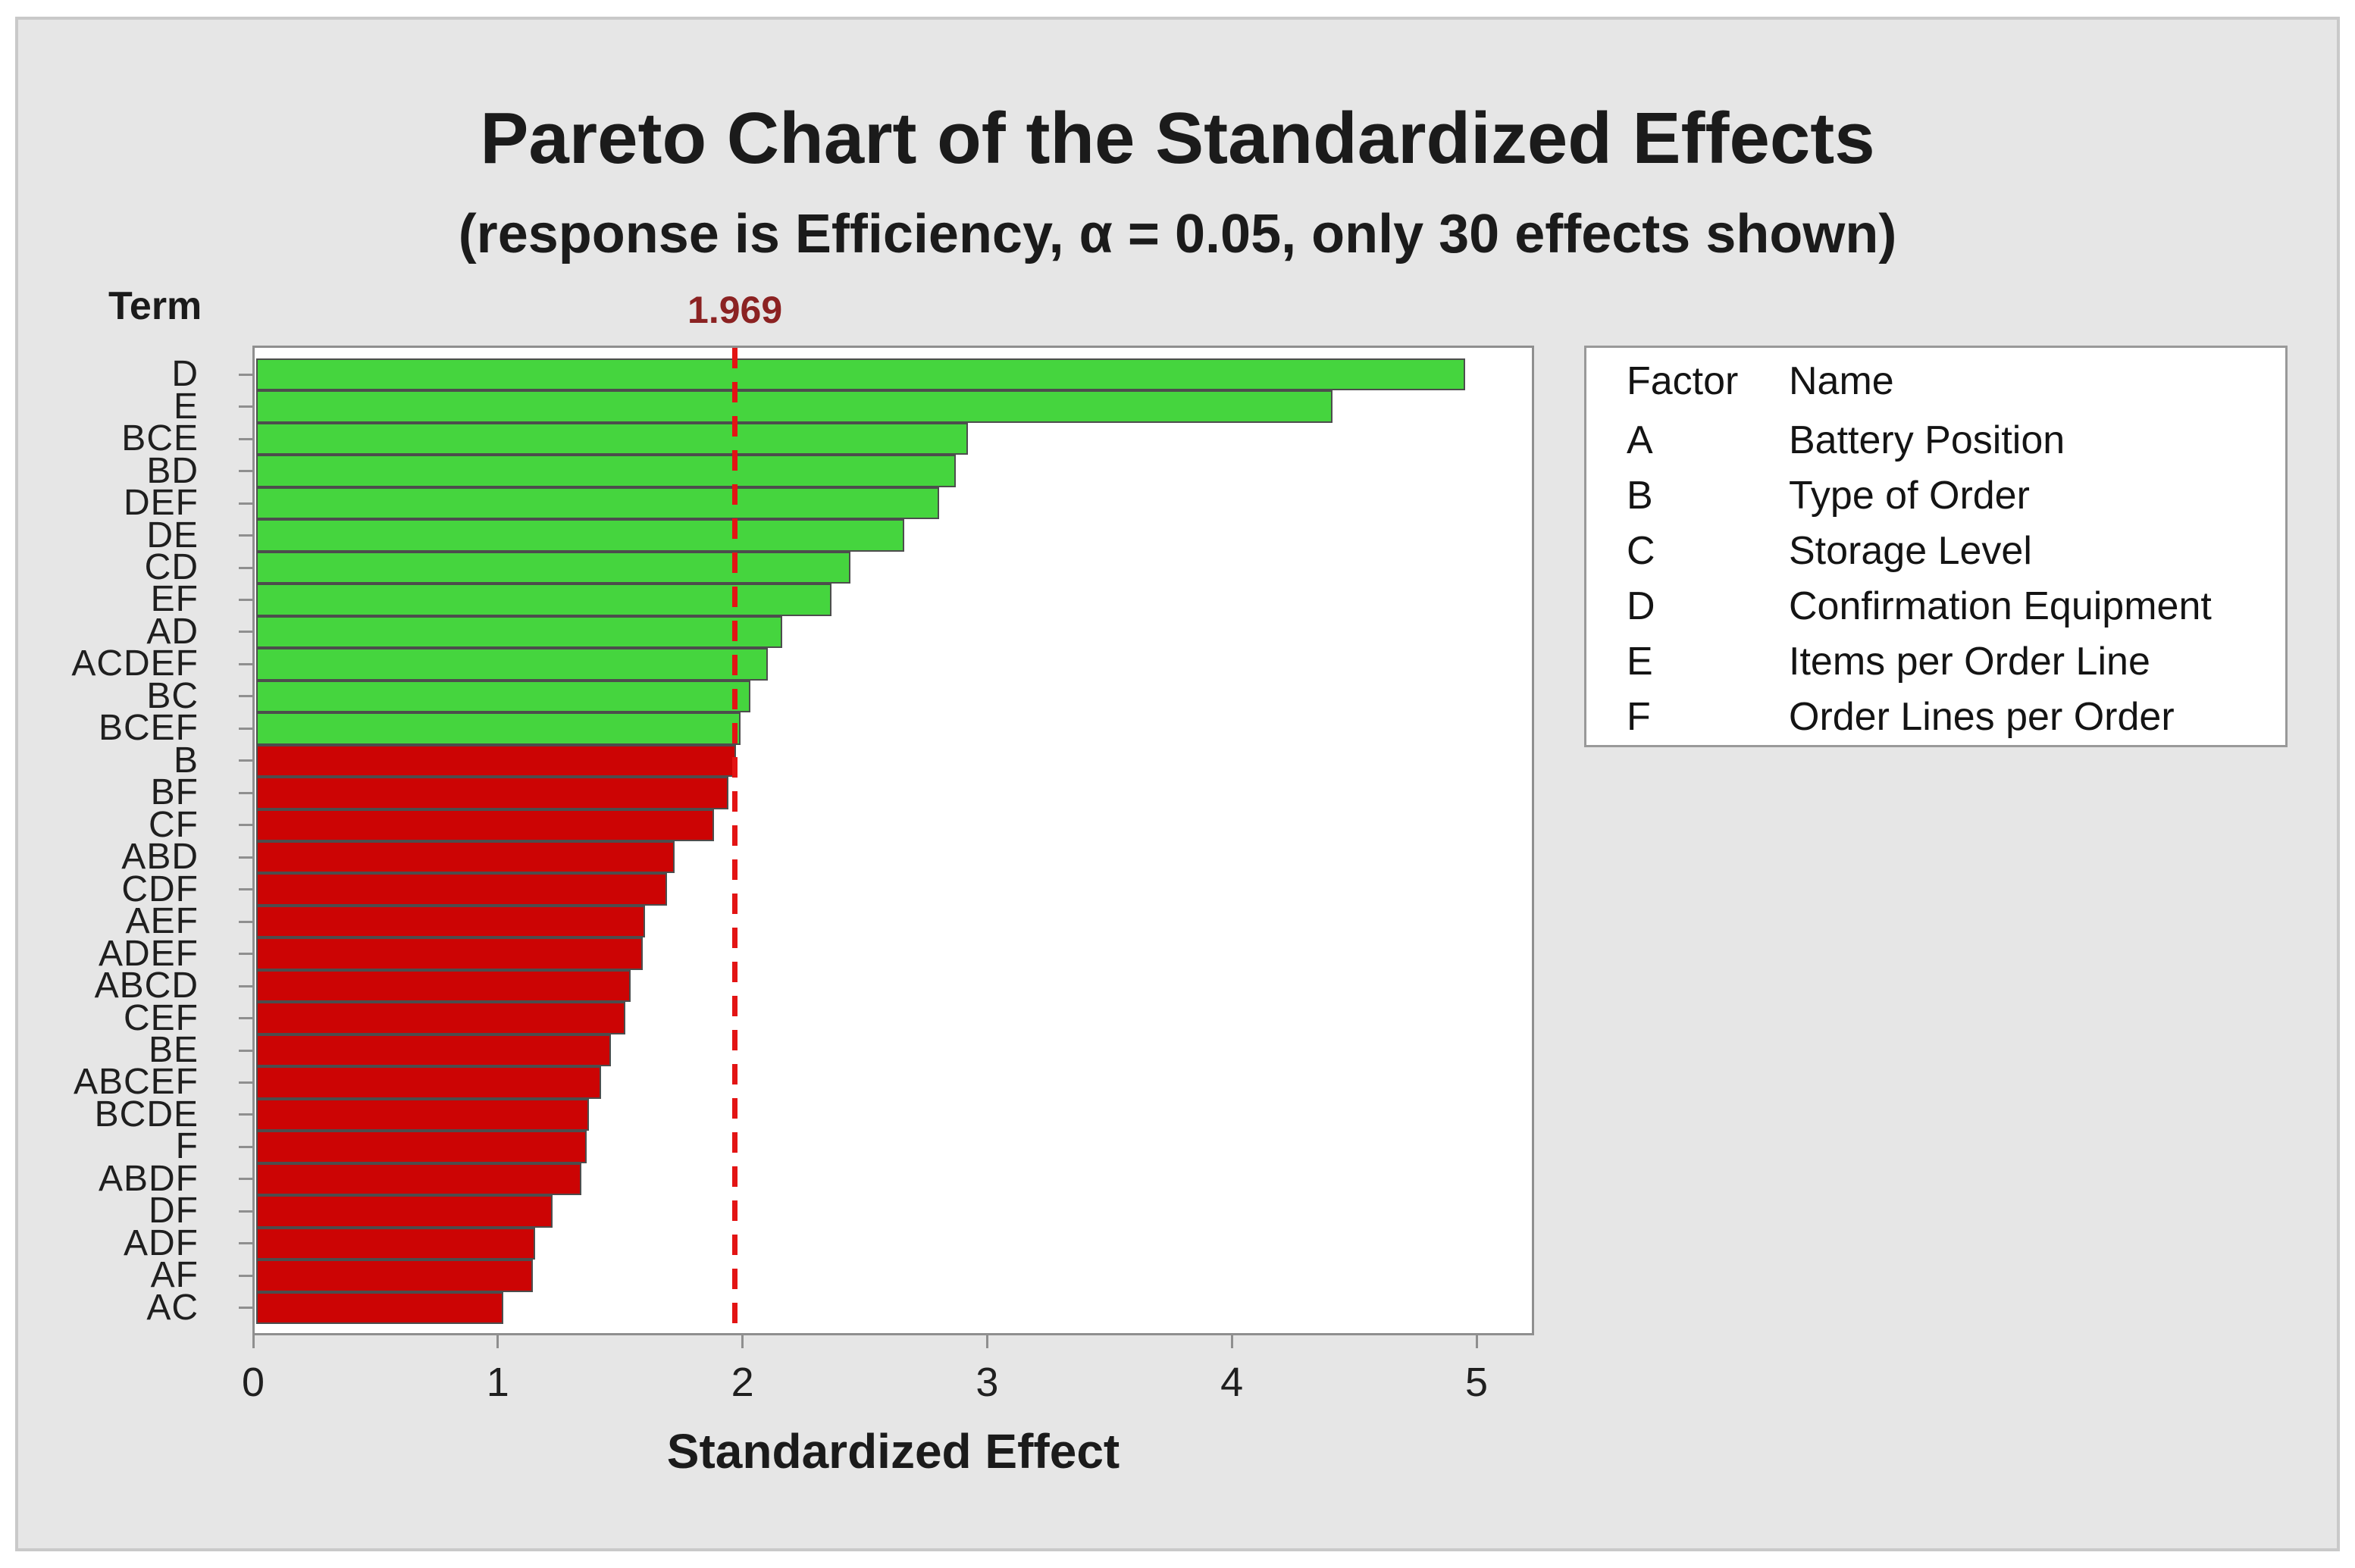  I want to click on bar-acdef, so click(512, 664).